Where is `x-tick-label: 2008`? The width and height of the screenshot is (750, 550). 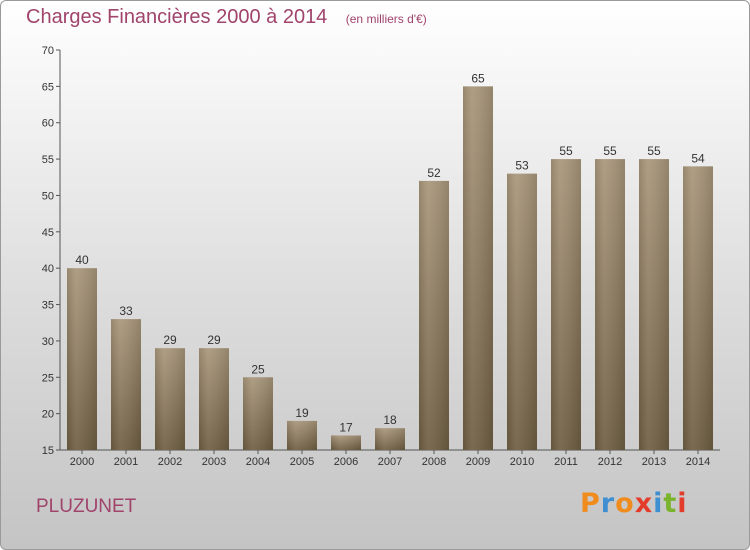
x-tick-label: 2008 is located at coordinates (434, 462).